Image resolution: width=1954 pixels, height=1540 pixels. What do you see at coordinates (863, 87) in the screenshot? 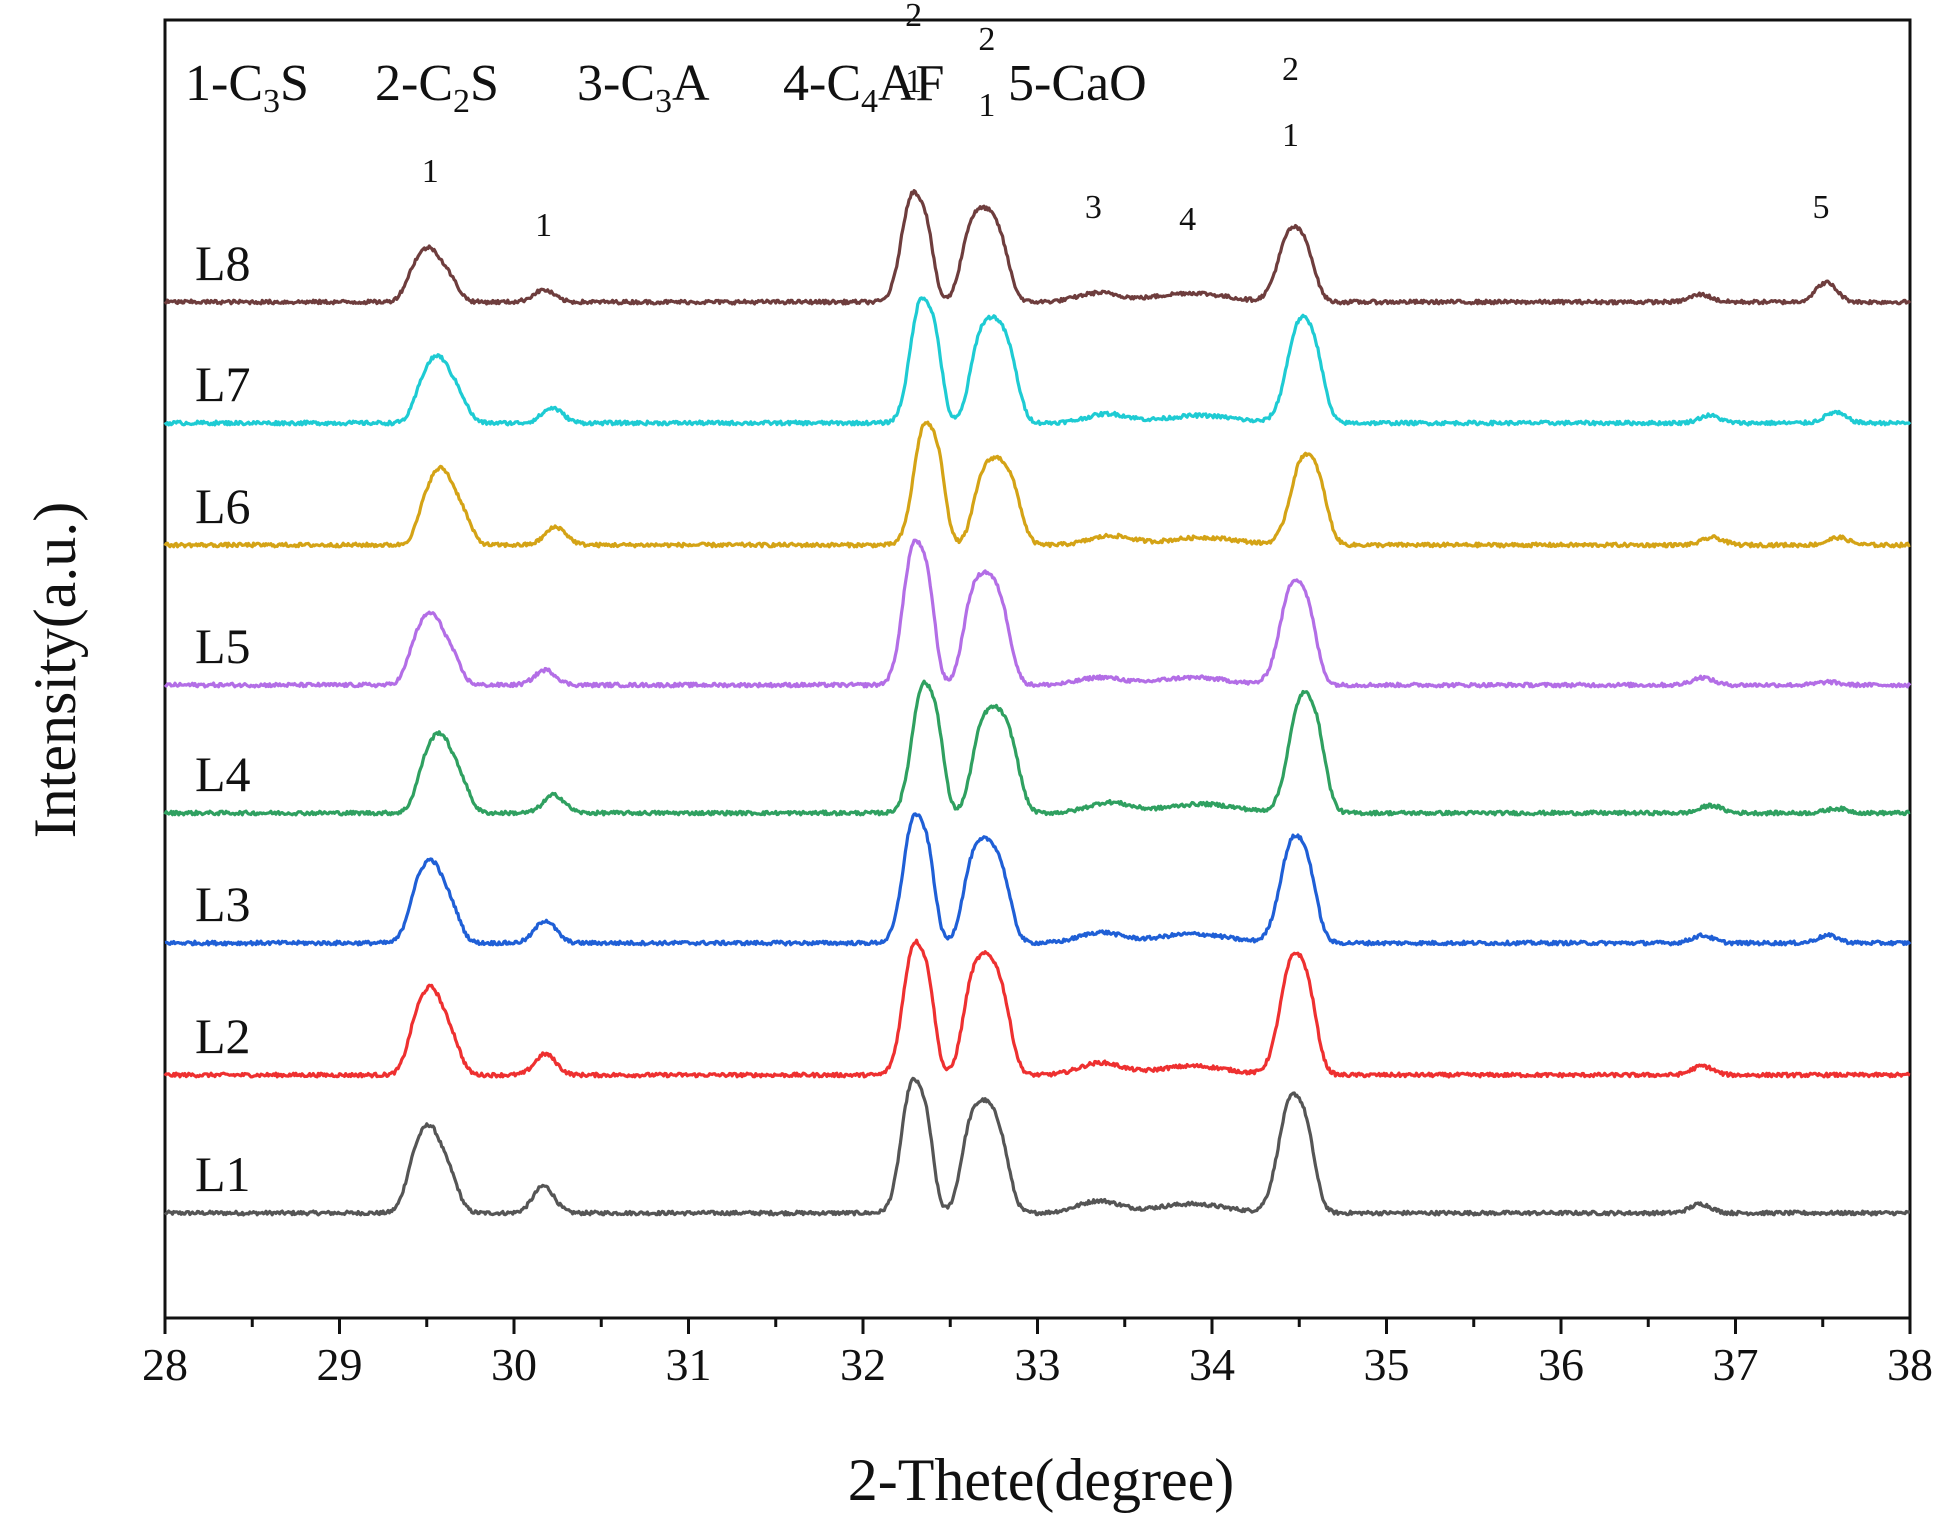
I see `legend-item: 4-C4AF` at bounding box center [863, 87].